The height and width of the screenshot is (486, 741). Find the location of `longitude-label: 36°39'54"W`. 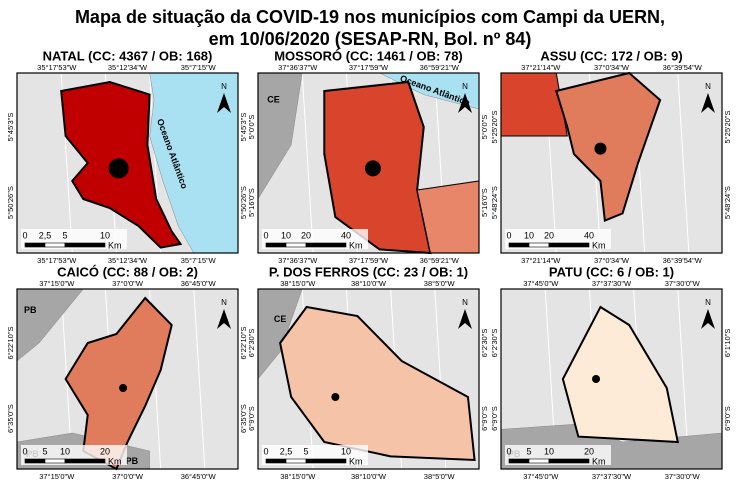

longitude-label: 36°39'54"W is located at coordinates (683, 260).